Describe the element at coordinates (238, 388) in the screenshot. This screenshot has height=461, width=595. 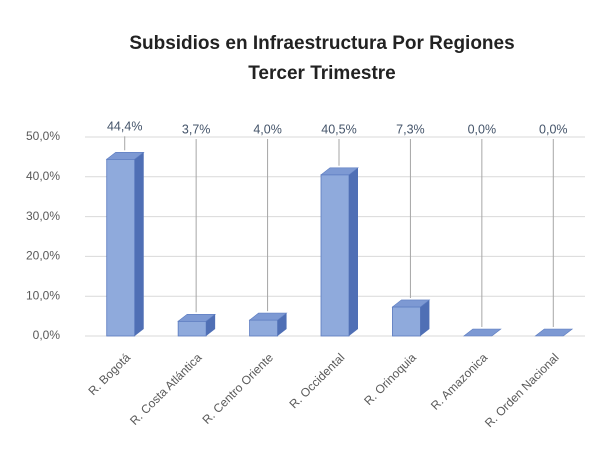
I see `x-tick-label: R. Centro Oriente` at that location.